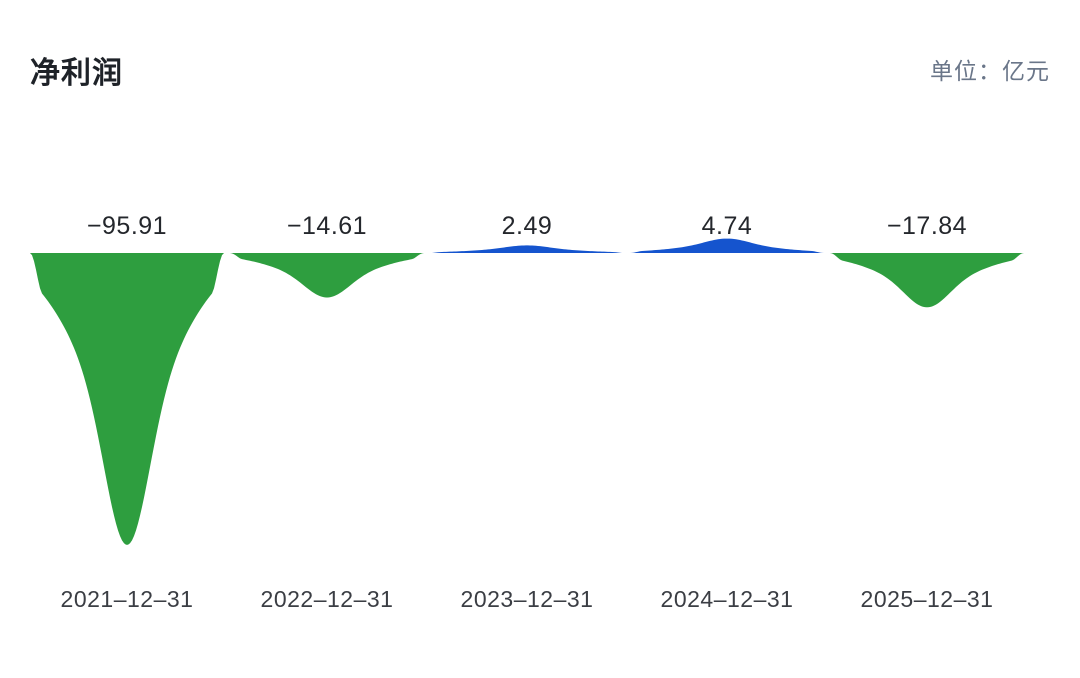  What do you see at coordinates (76, 73) in the screenshot?
I see `chart-title: 净利润` at bounding box center [76, 73].